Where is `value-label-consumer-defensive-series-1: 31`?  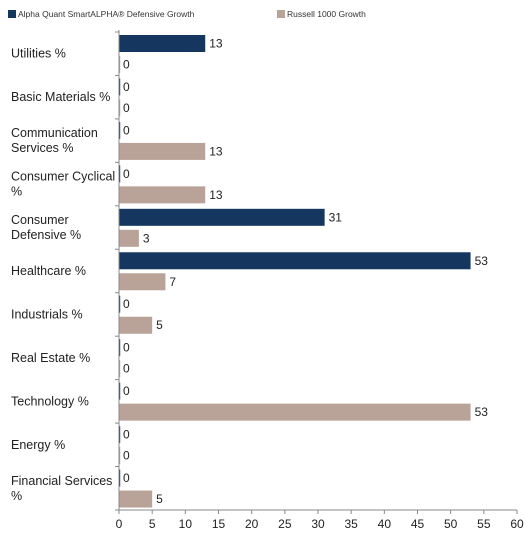 value-label-consumer-defensive-series-1: 31 is located at coordinates (336, 217).